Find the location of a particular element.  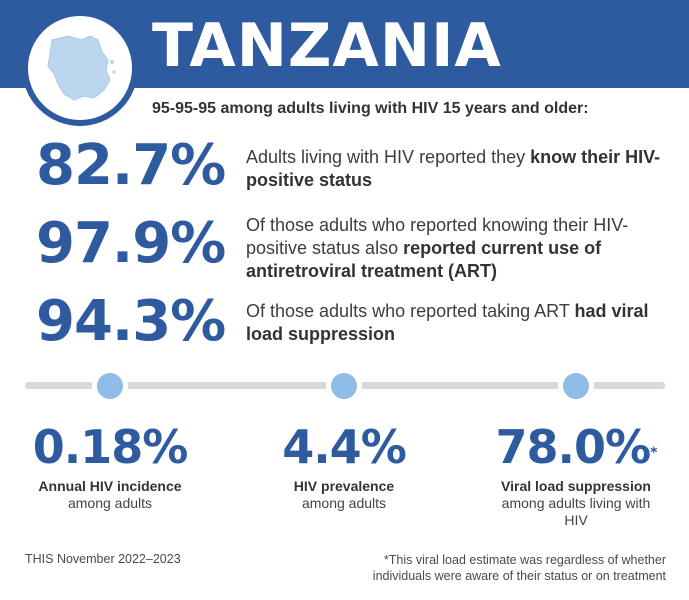

metric-value: 0.18% is located at coordinates (110, 447).